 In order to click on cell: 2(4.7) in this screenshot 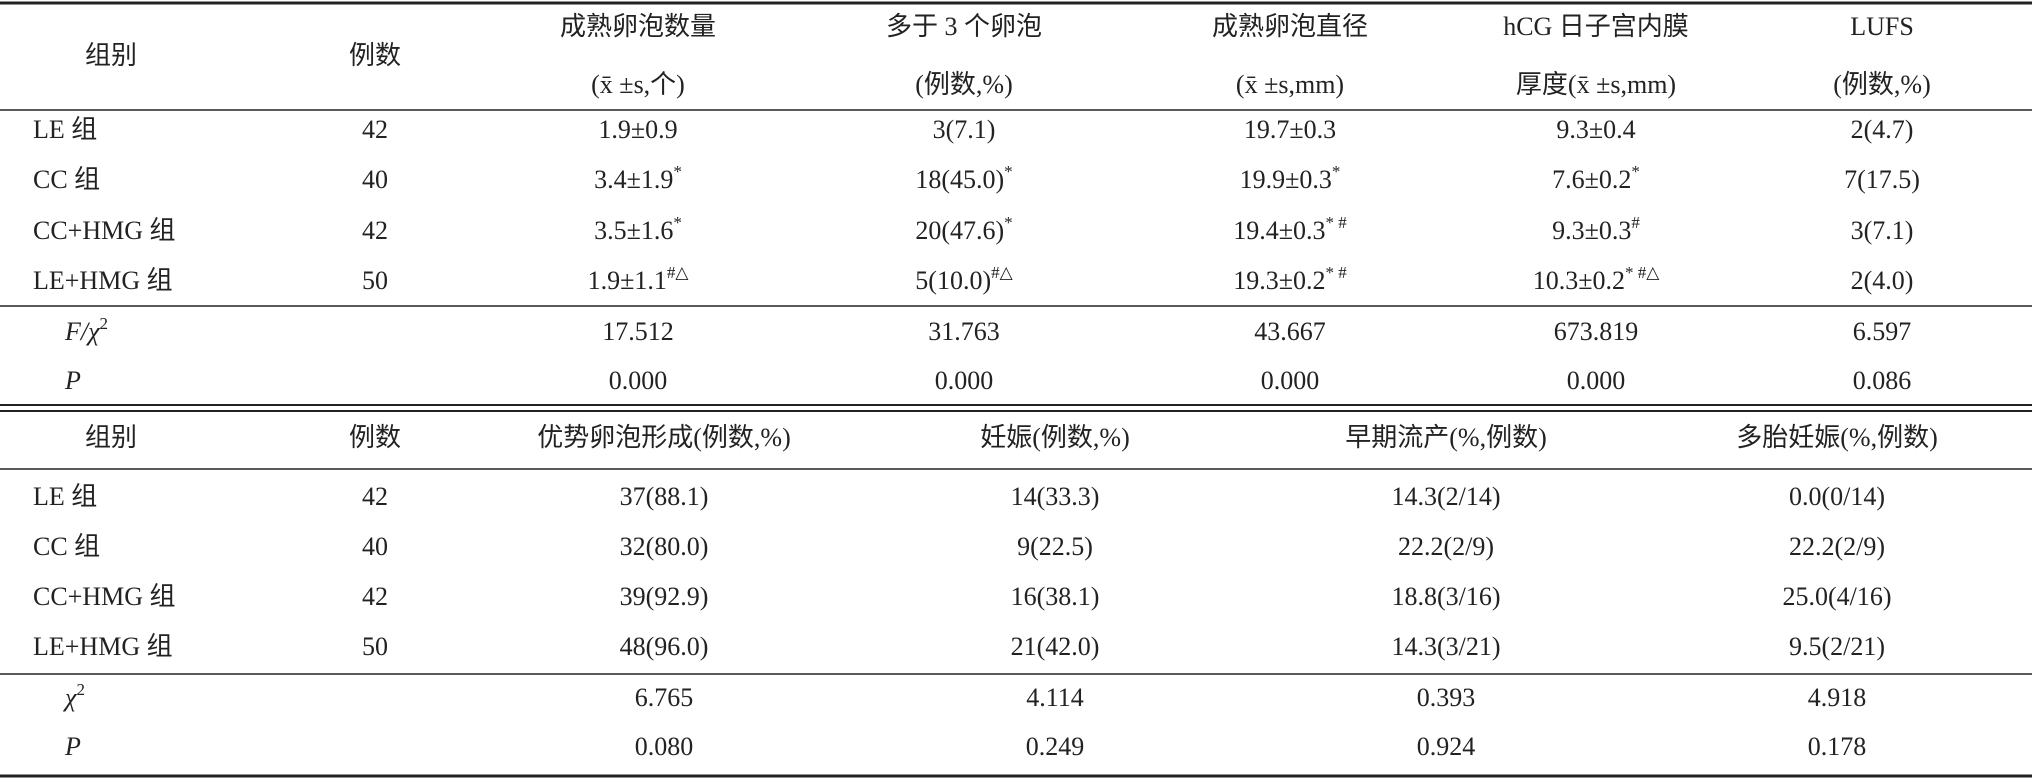, I will do `click(1882, 129)`.